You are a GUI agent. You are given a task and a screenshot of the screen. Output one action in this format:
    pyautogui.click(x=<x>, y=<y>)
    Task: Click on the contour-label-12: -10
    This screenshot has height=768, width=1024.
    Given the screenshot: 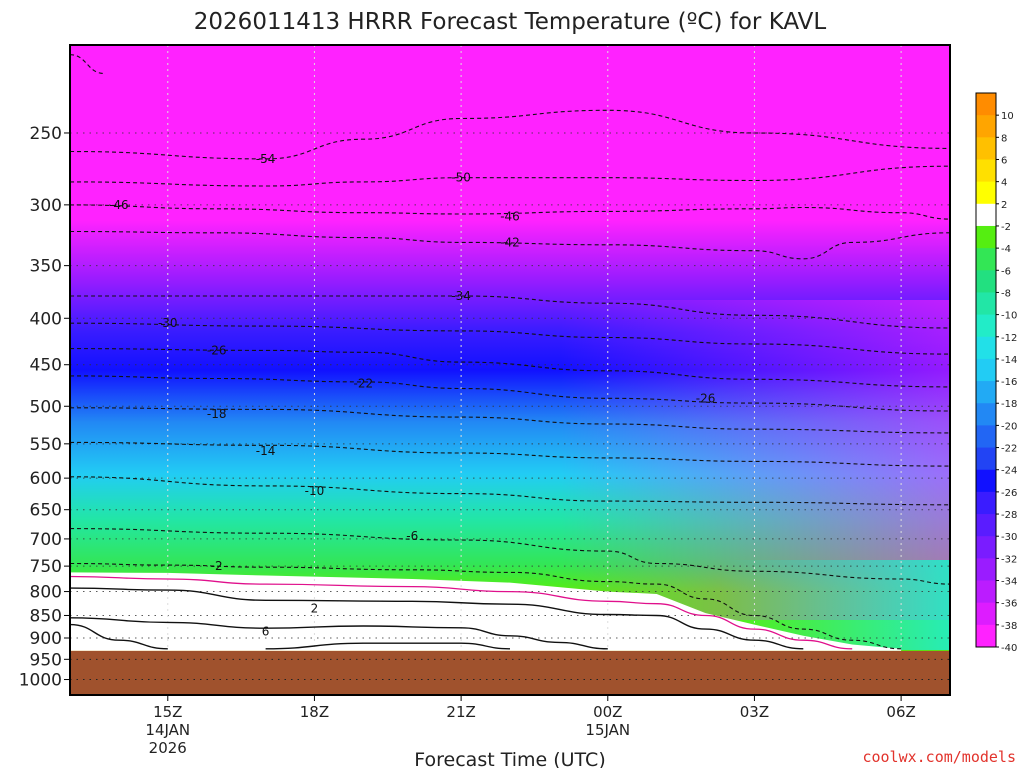 What is the action you would take?
    pyautogui.click(x=315, y=491)
    